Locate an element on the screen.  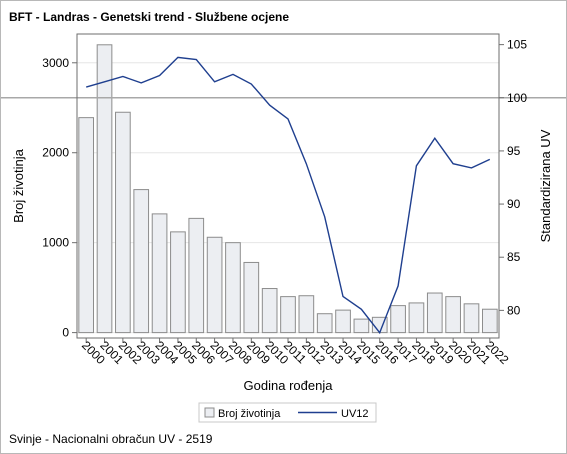
bar-2009 is located at coordinates (251, 297).